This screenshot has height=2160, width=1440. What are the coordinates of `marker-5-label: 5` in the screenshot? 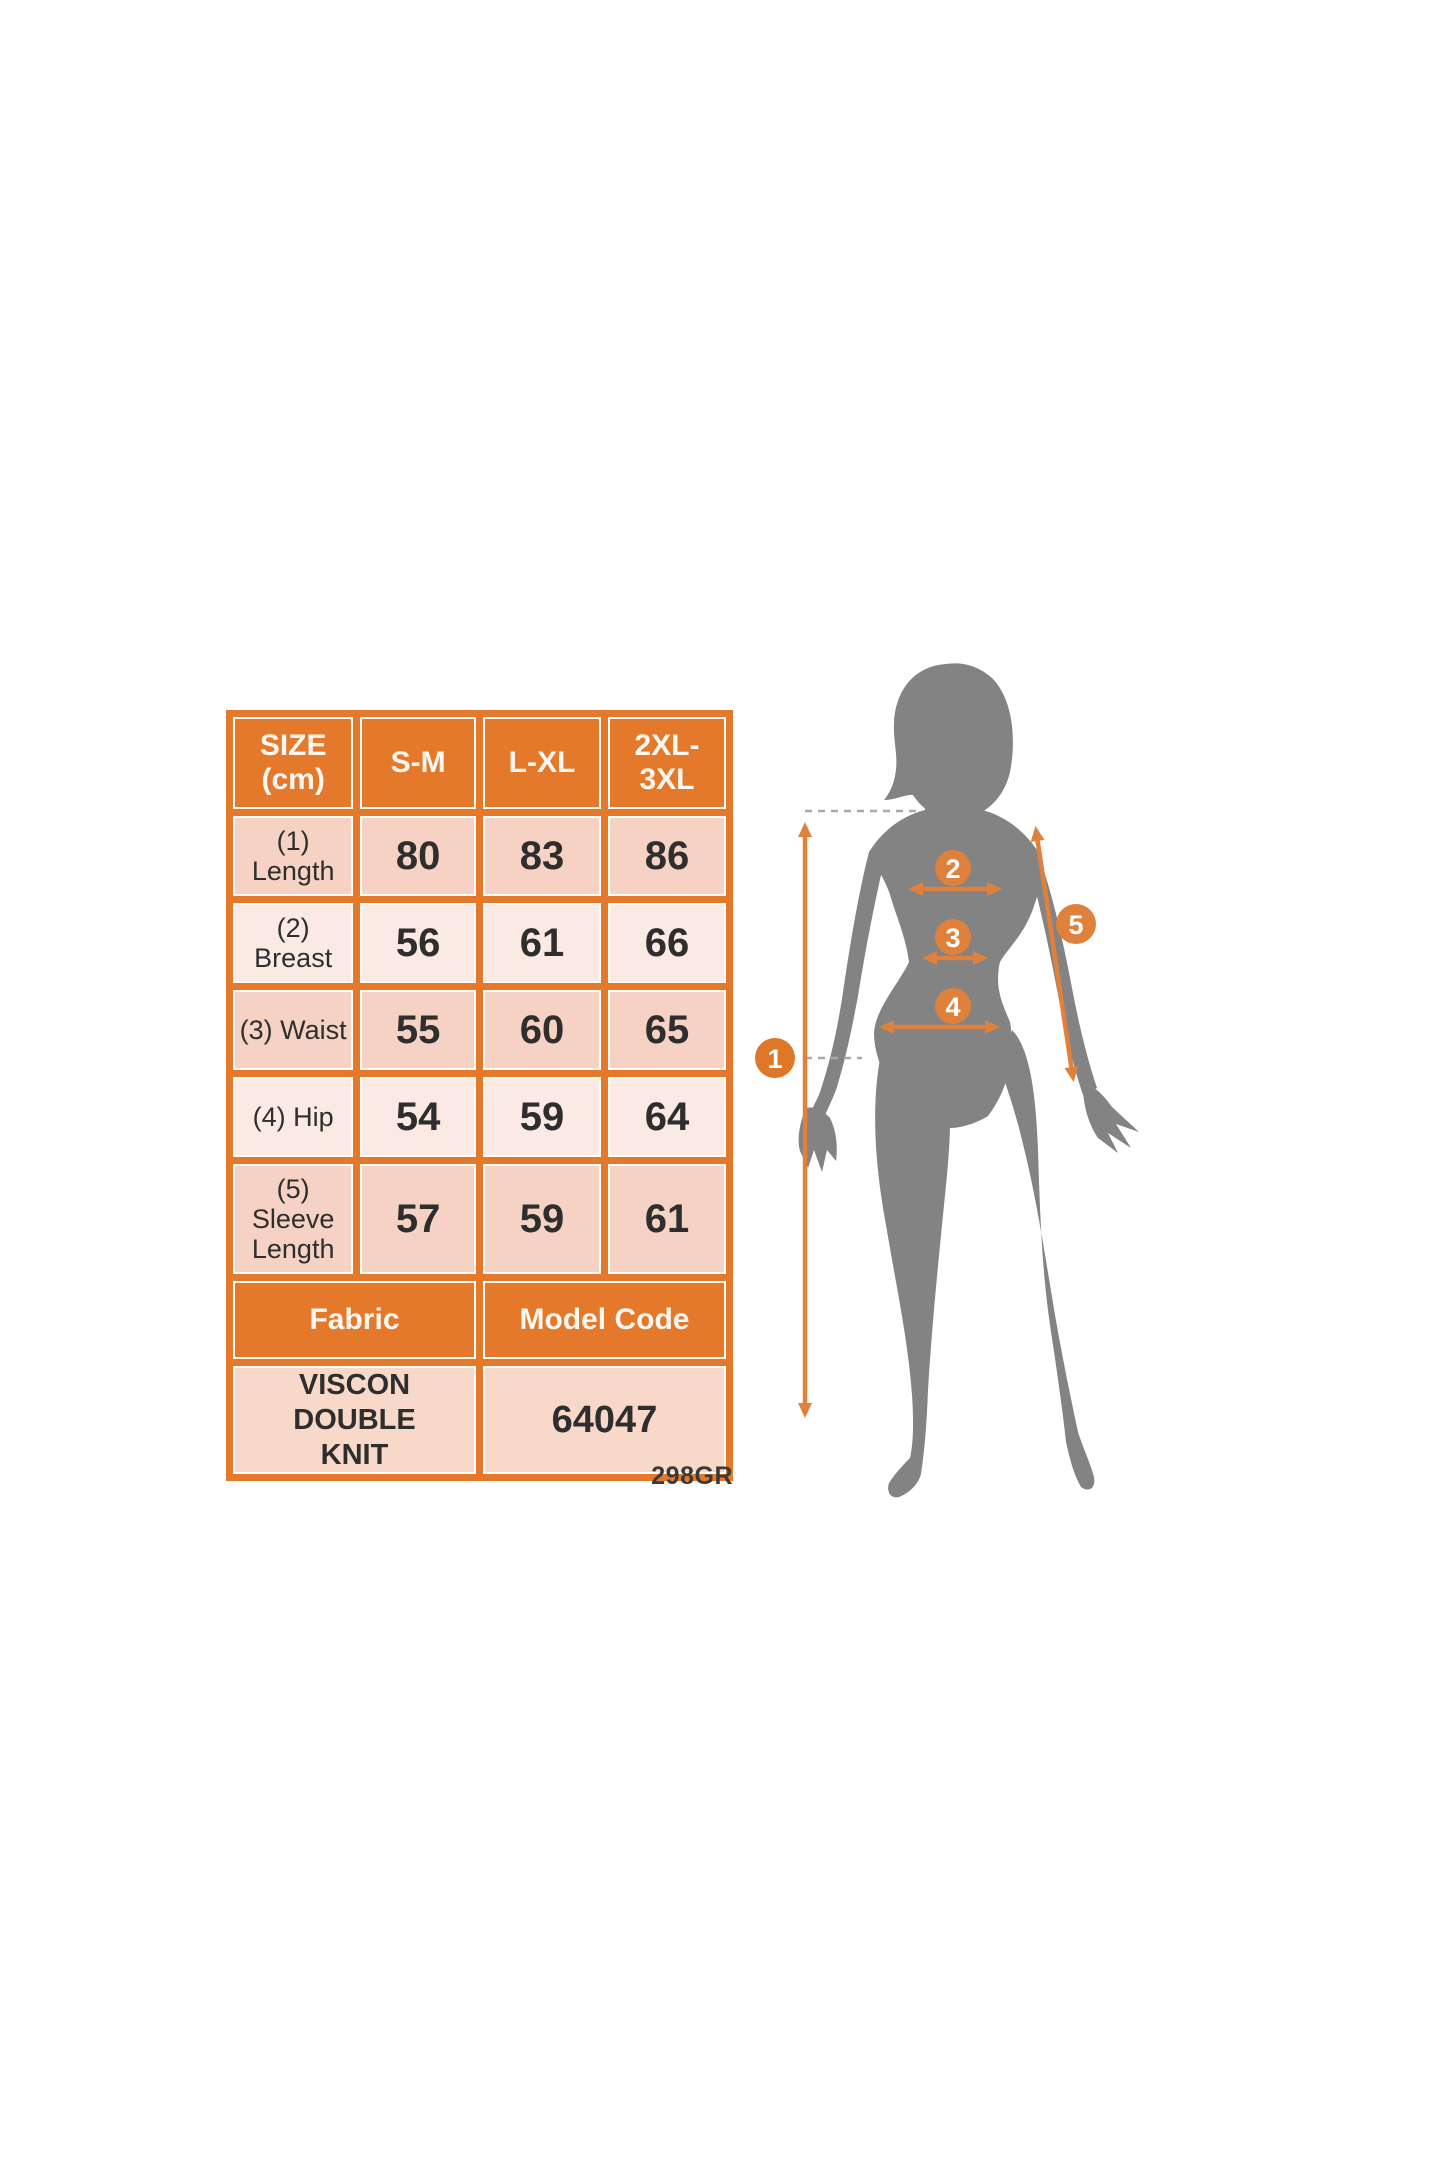 It's located at (1075, 925).